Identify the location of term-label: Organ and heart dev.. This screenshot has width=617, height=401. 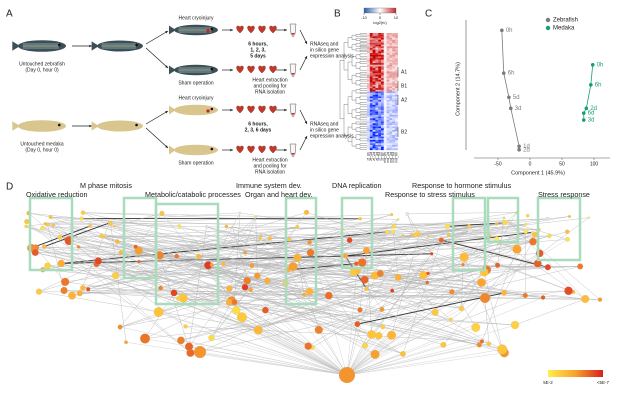
(278, 194).